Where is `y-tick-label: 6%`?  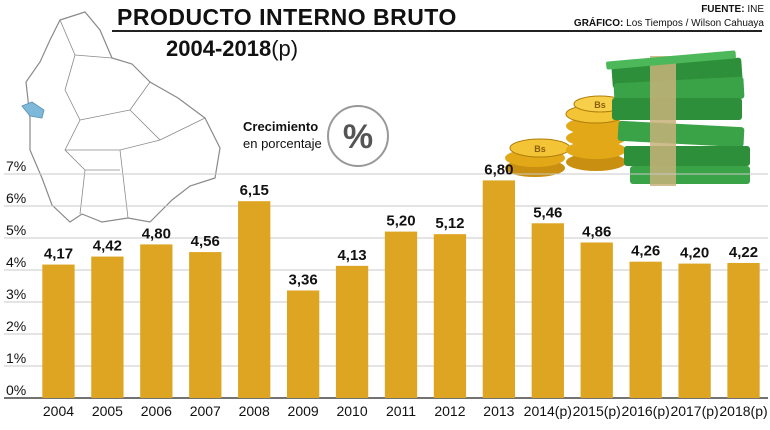 y-tick-label: 6% is located at coordinates (16, 198).